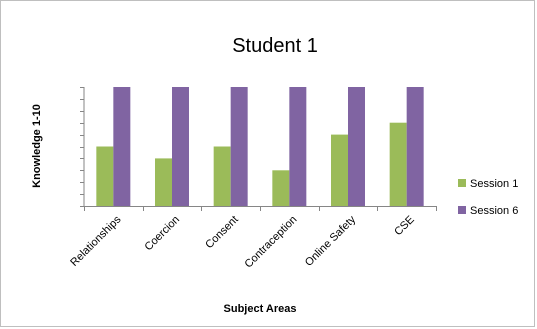  I want to click on legend: Session 1 Session 6, so click(488, 197).